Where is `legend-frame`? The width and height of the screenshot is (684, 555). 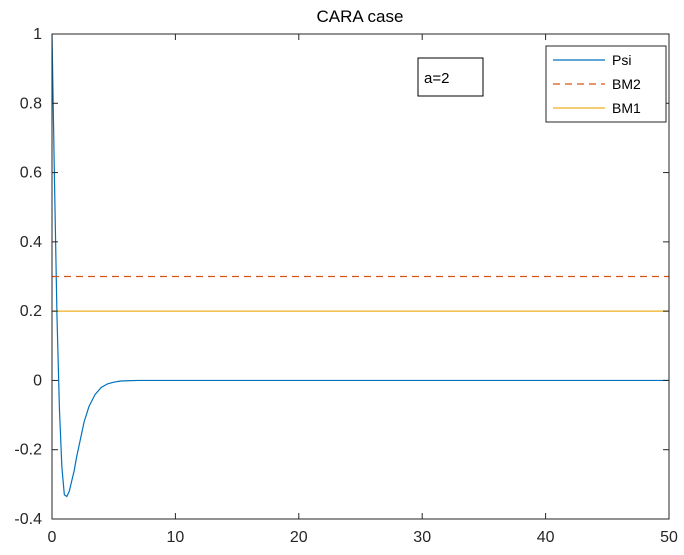
legend-frame is located at coordinates (606, 84).